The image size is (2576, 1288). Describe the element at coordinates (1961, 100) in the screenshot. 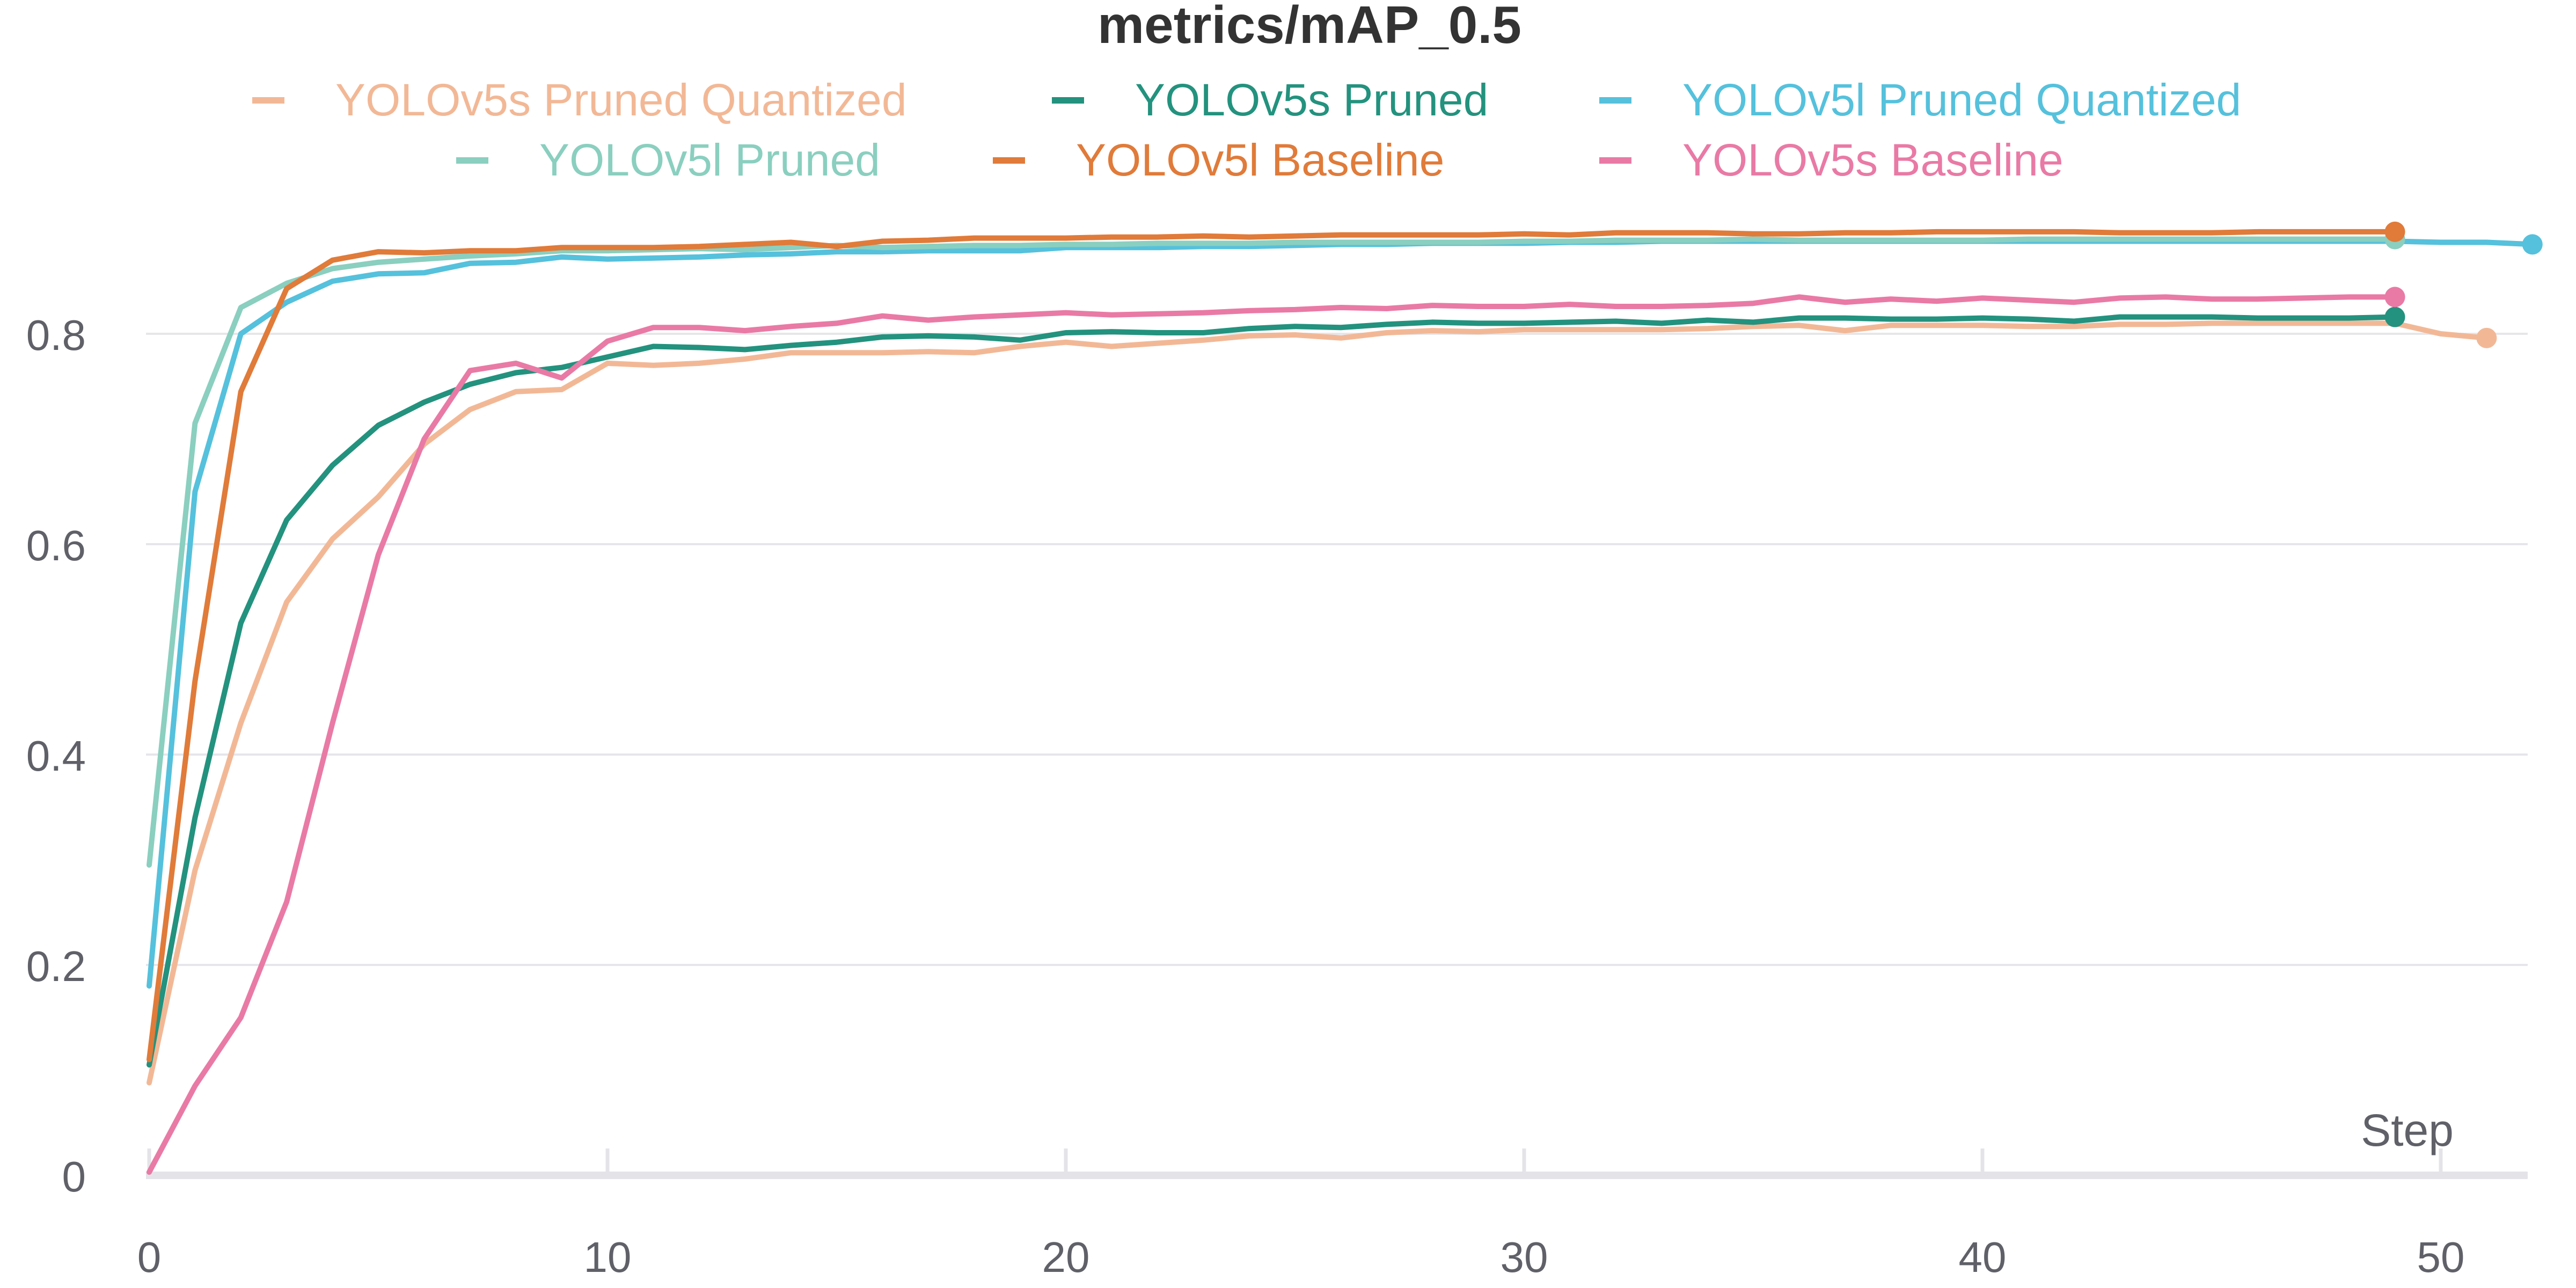

I see `legend-label: YOLOv5l Pruned Quantized` at that location.